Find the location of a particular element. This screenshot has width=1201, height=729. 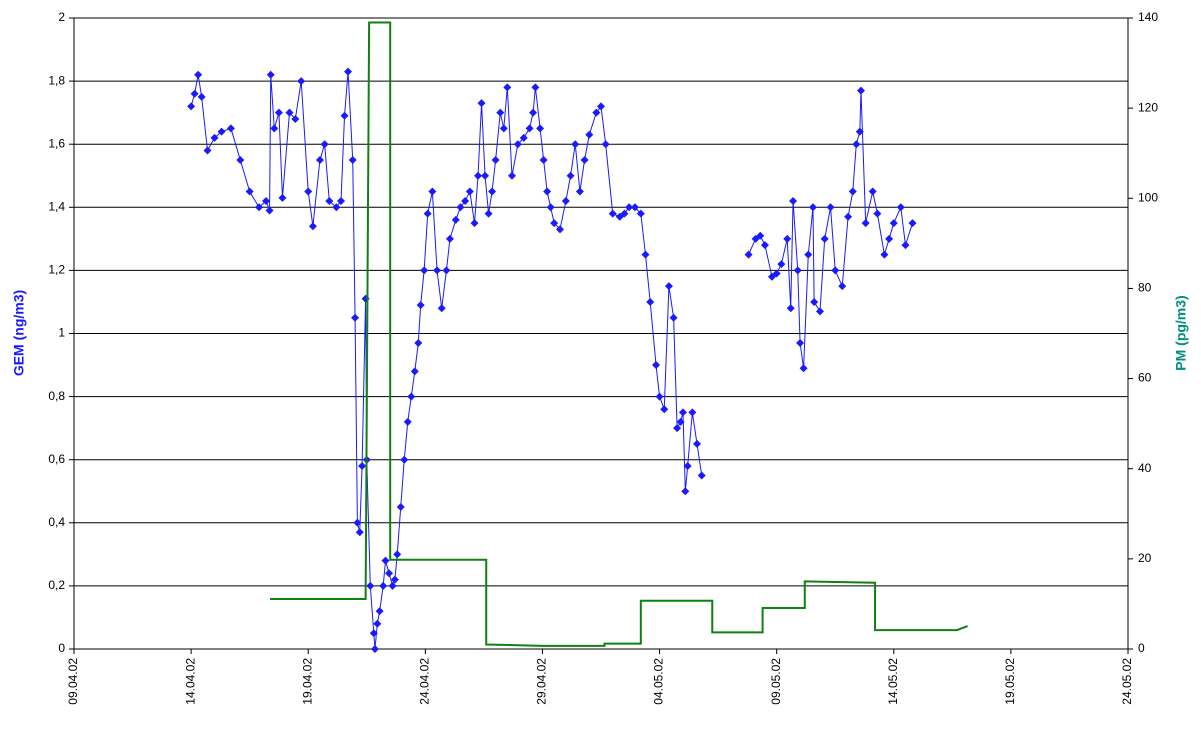

y-tick-label: 1,2 is located at coordinates (56, 270).